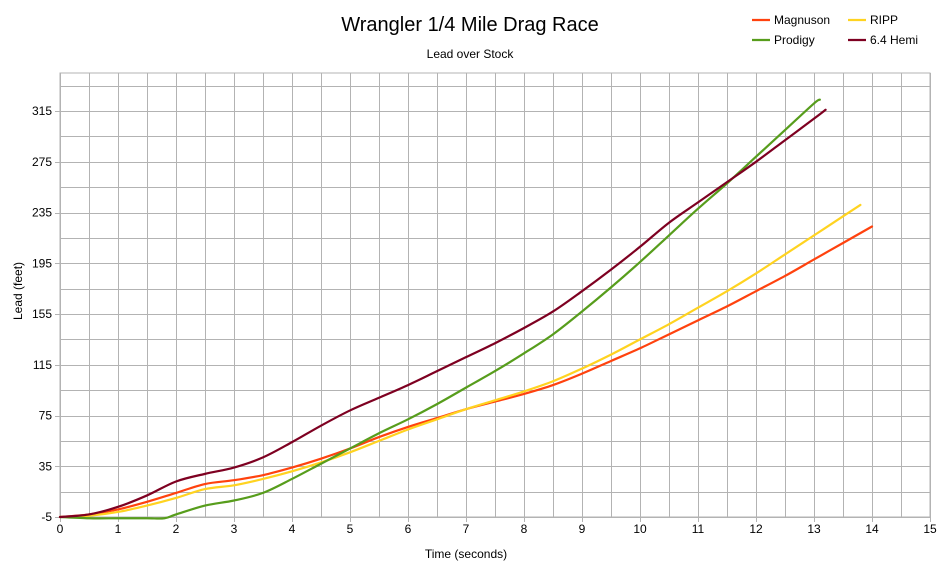 The image size is (947, 571). I want to click on y-axis-label: Lead (feet), so click(18, 291).